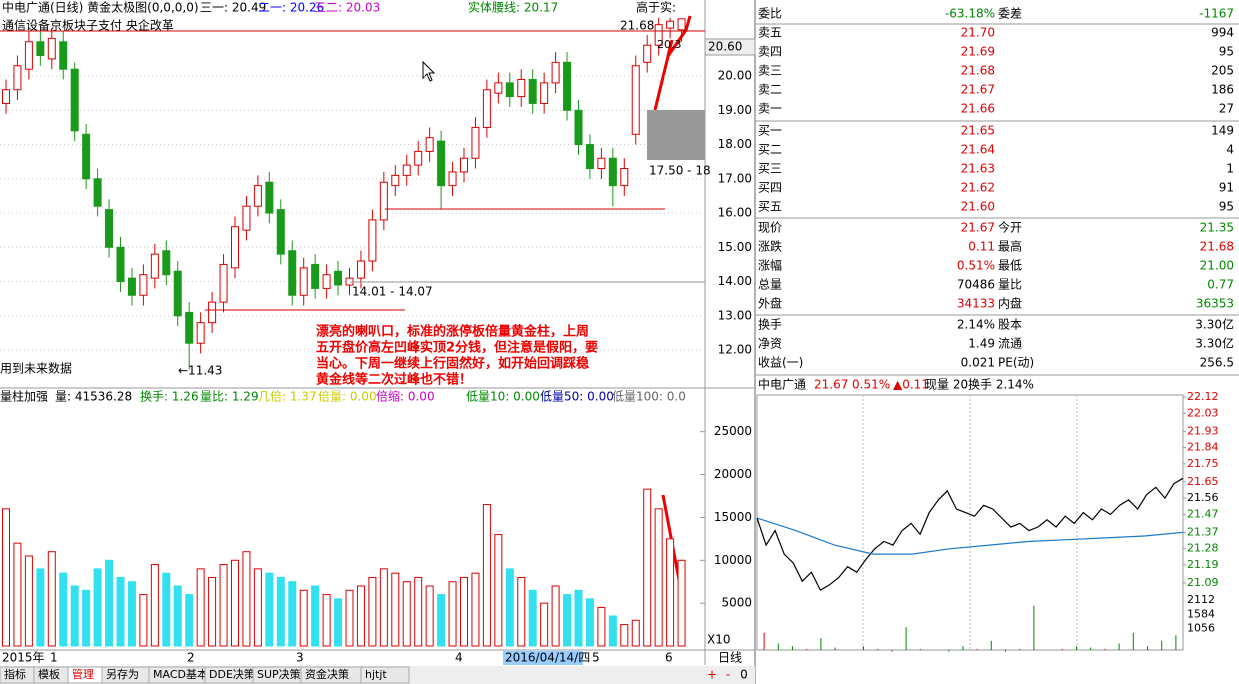 The image size is (1239, 684). Describe the element at coordinates (1215, 304) in the screenshot. I see `label: 36353` at that location.